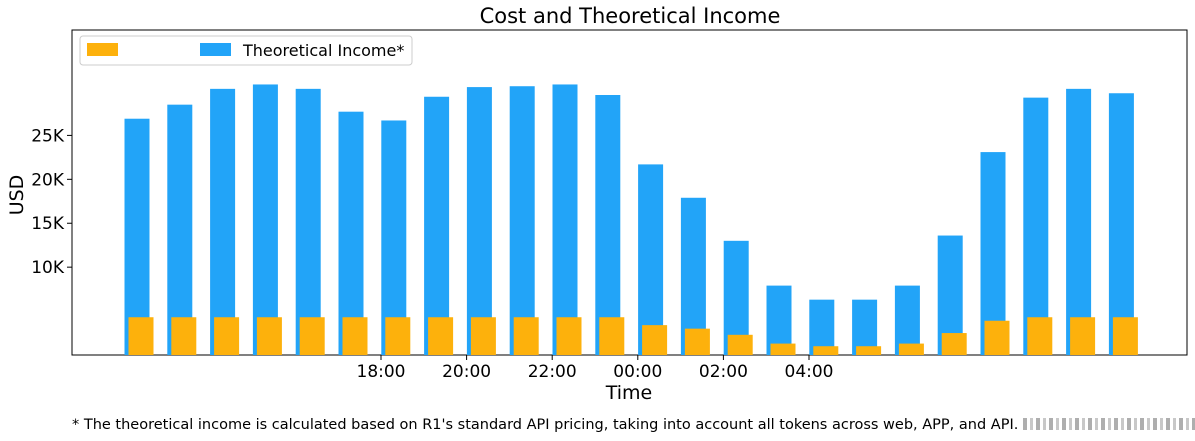 This screenshot has height=441, width=1195. Describe the element at coordinates (629, 393) in the screenshot. I see `x-axis-label: Time` at that location.